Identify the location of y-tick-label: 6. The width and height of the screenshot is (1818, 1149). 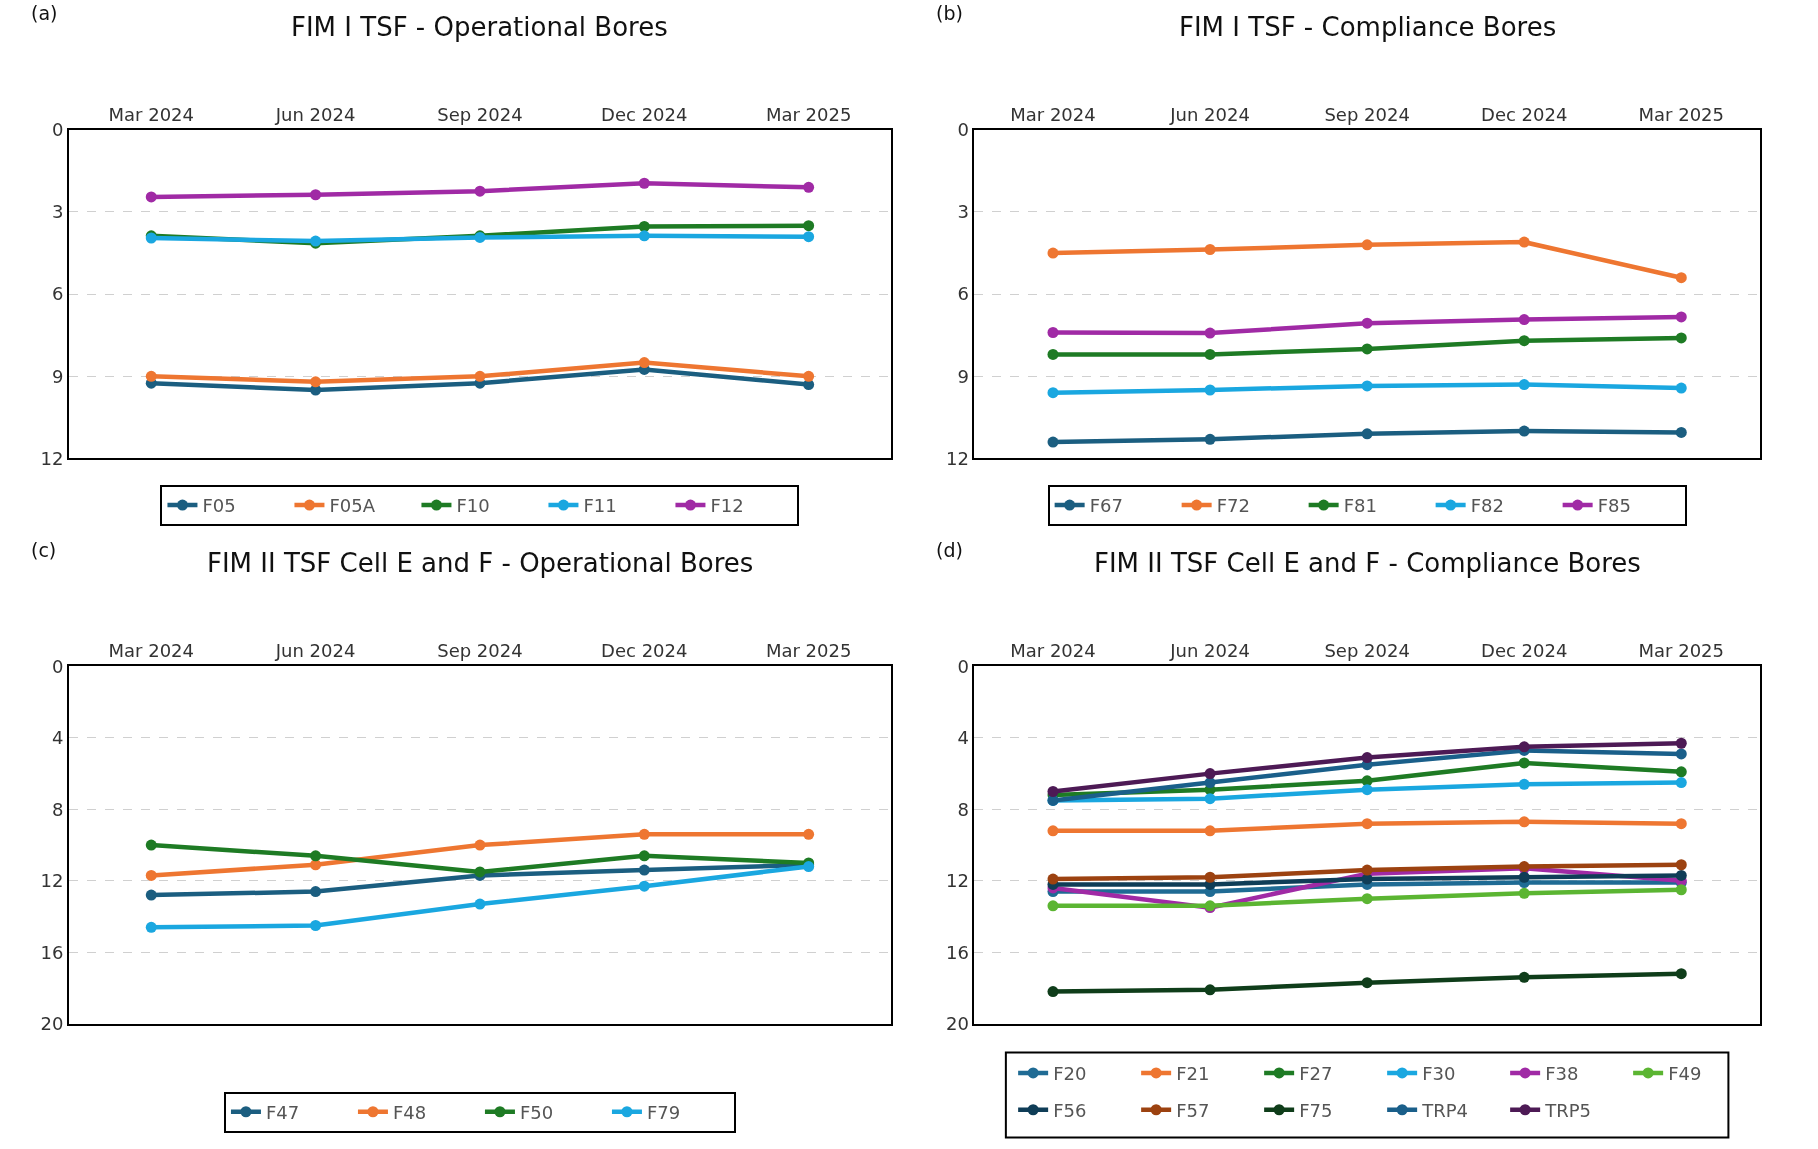
(58, 294).